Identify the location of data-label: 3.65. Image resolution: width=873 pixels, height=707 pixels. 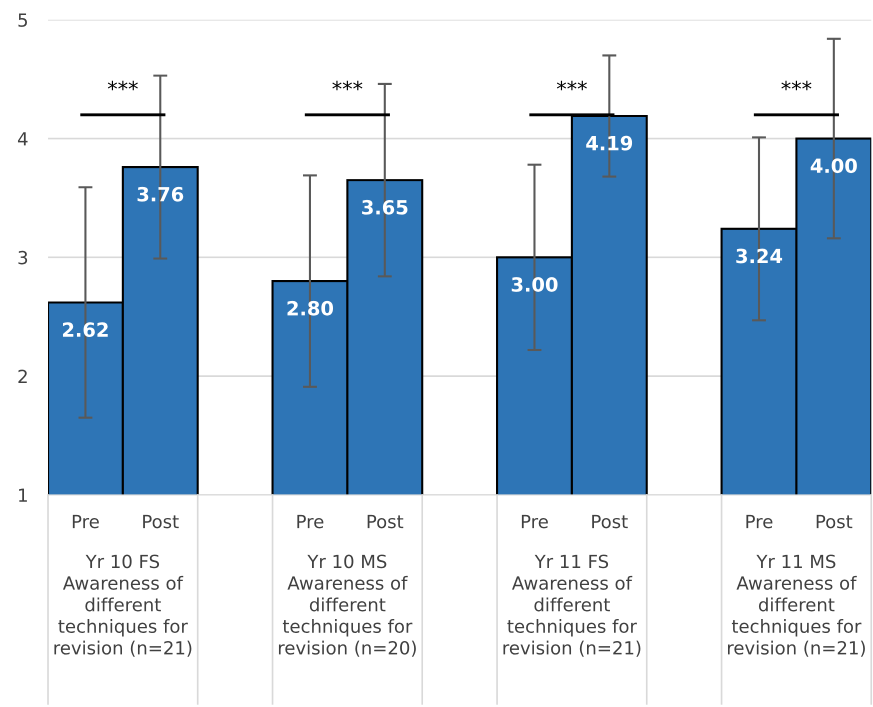
(385, 207).